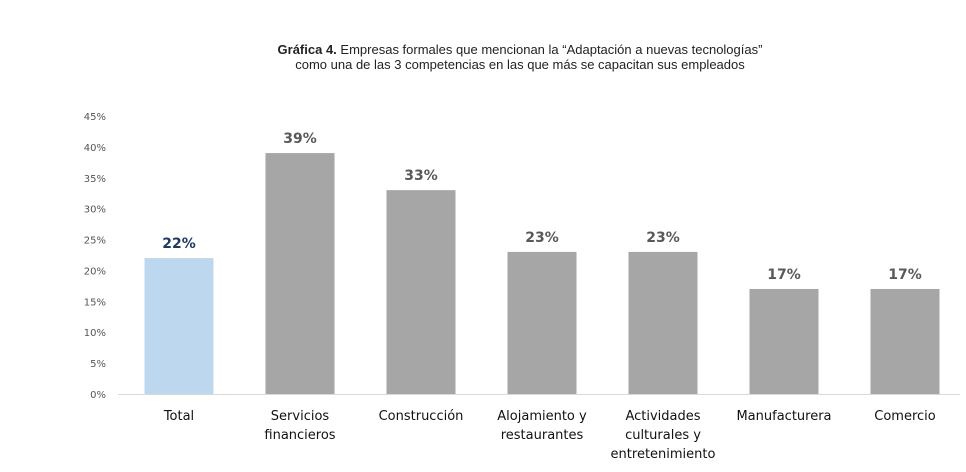  What do you see at coordinates (421, 416) in the screenshot?
I see `x-tick-label: Construcción` at bounding box center [421, 416].